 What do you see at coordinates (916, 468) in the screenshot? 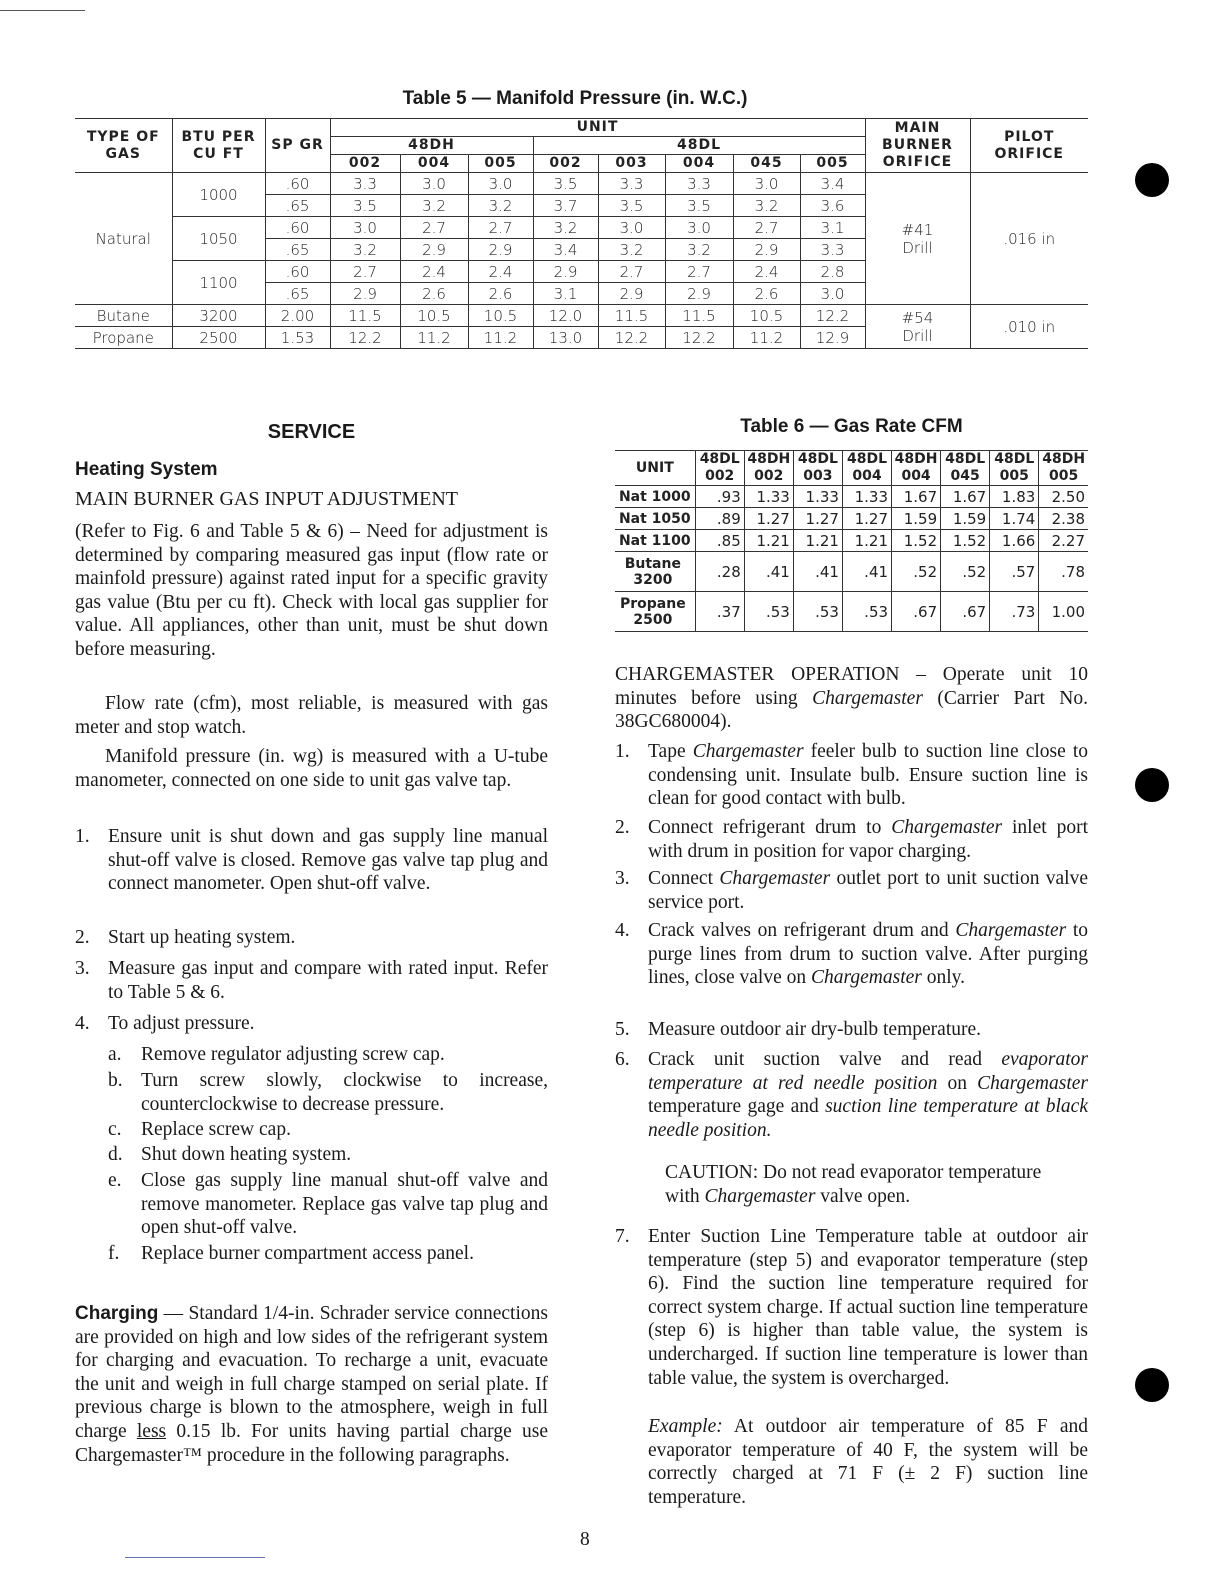
I see `column-header: 48DH 004` at bounding box center [916, 468].